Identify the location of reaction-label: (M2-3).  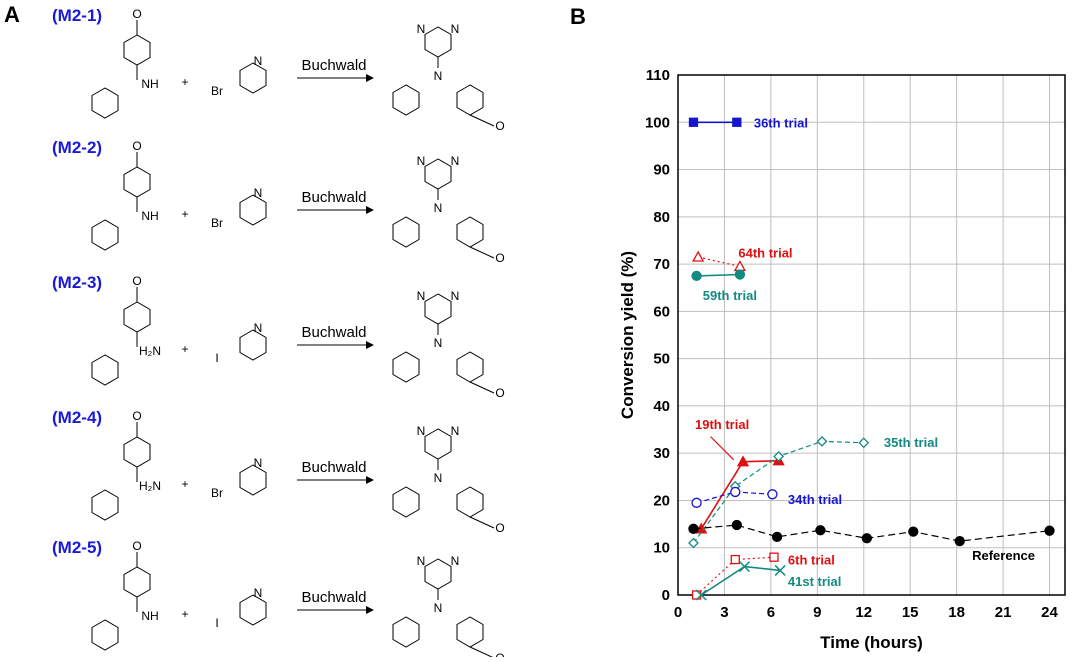
(77, 282).